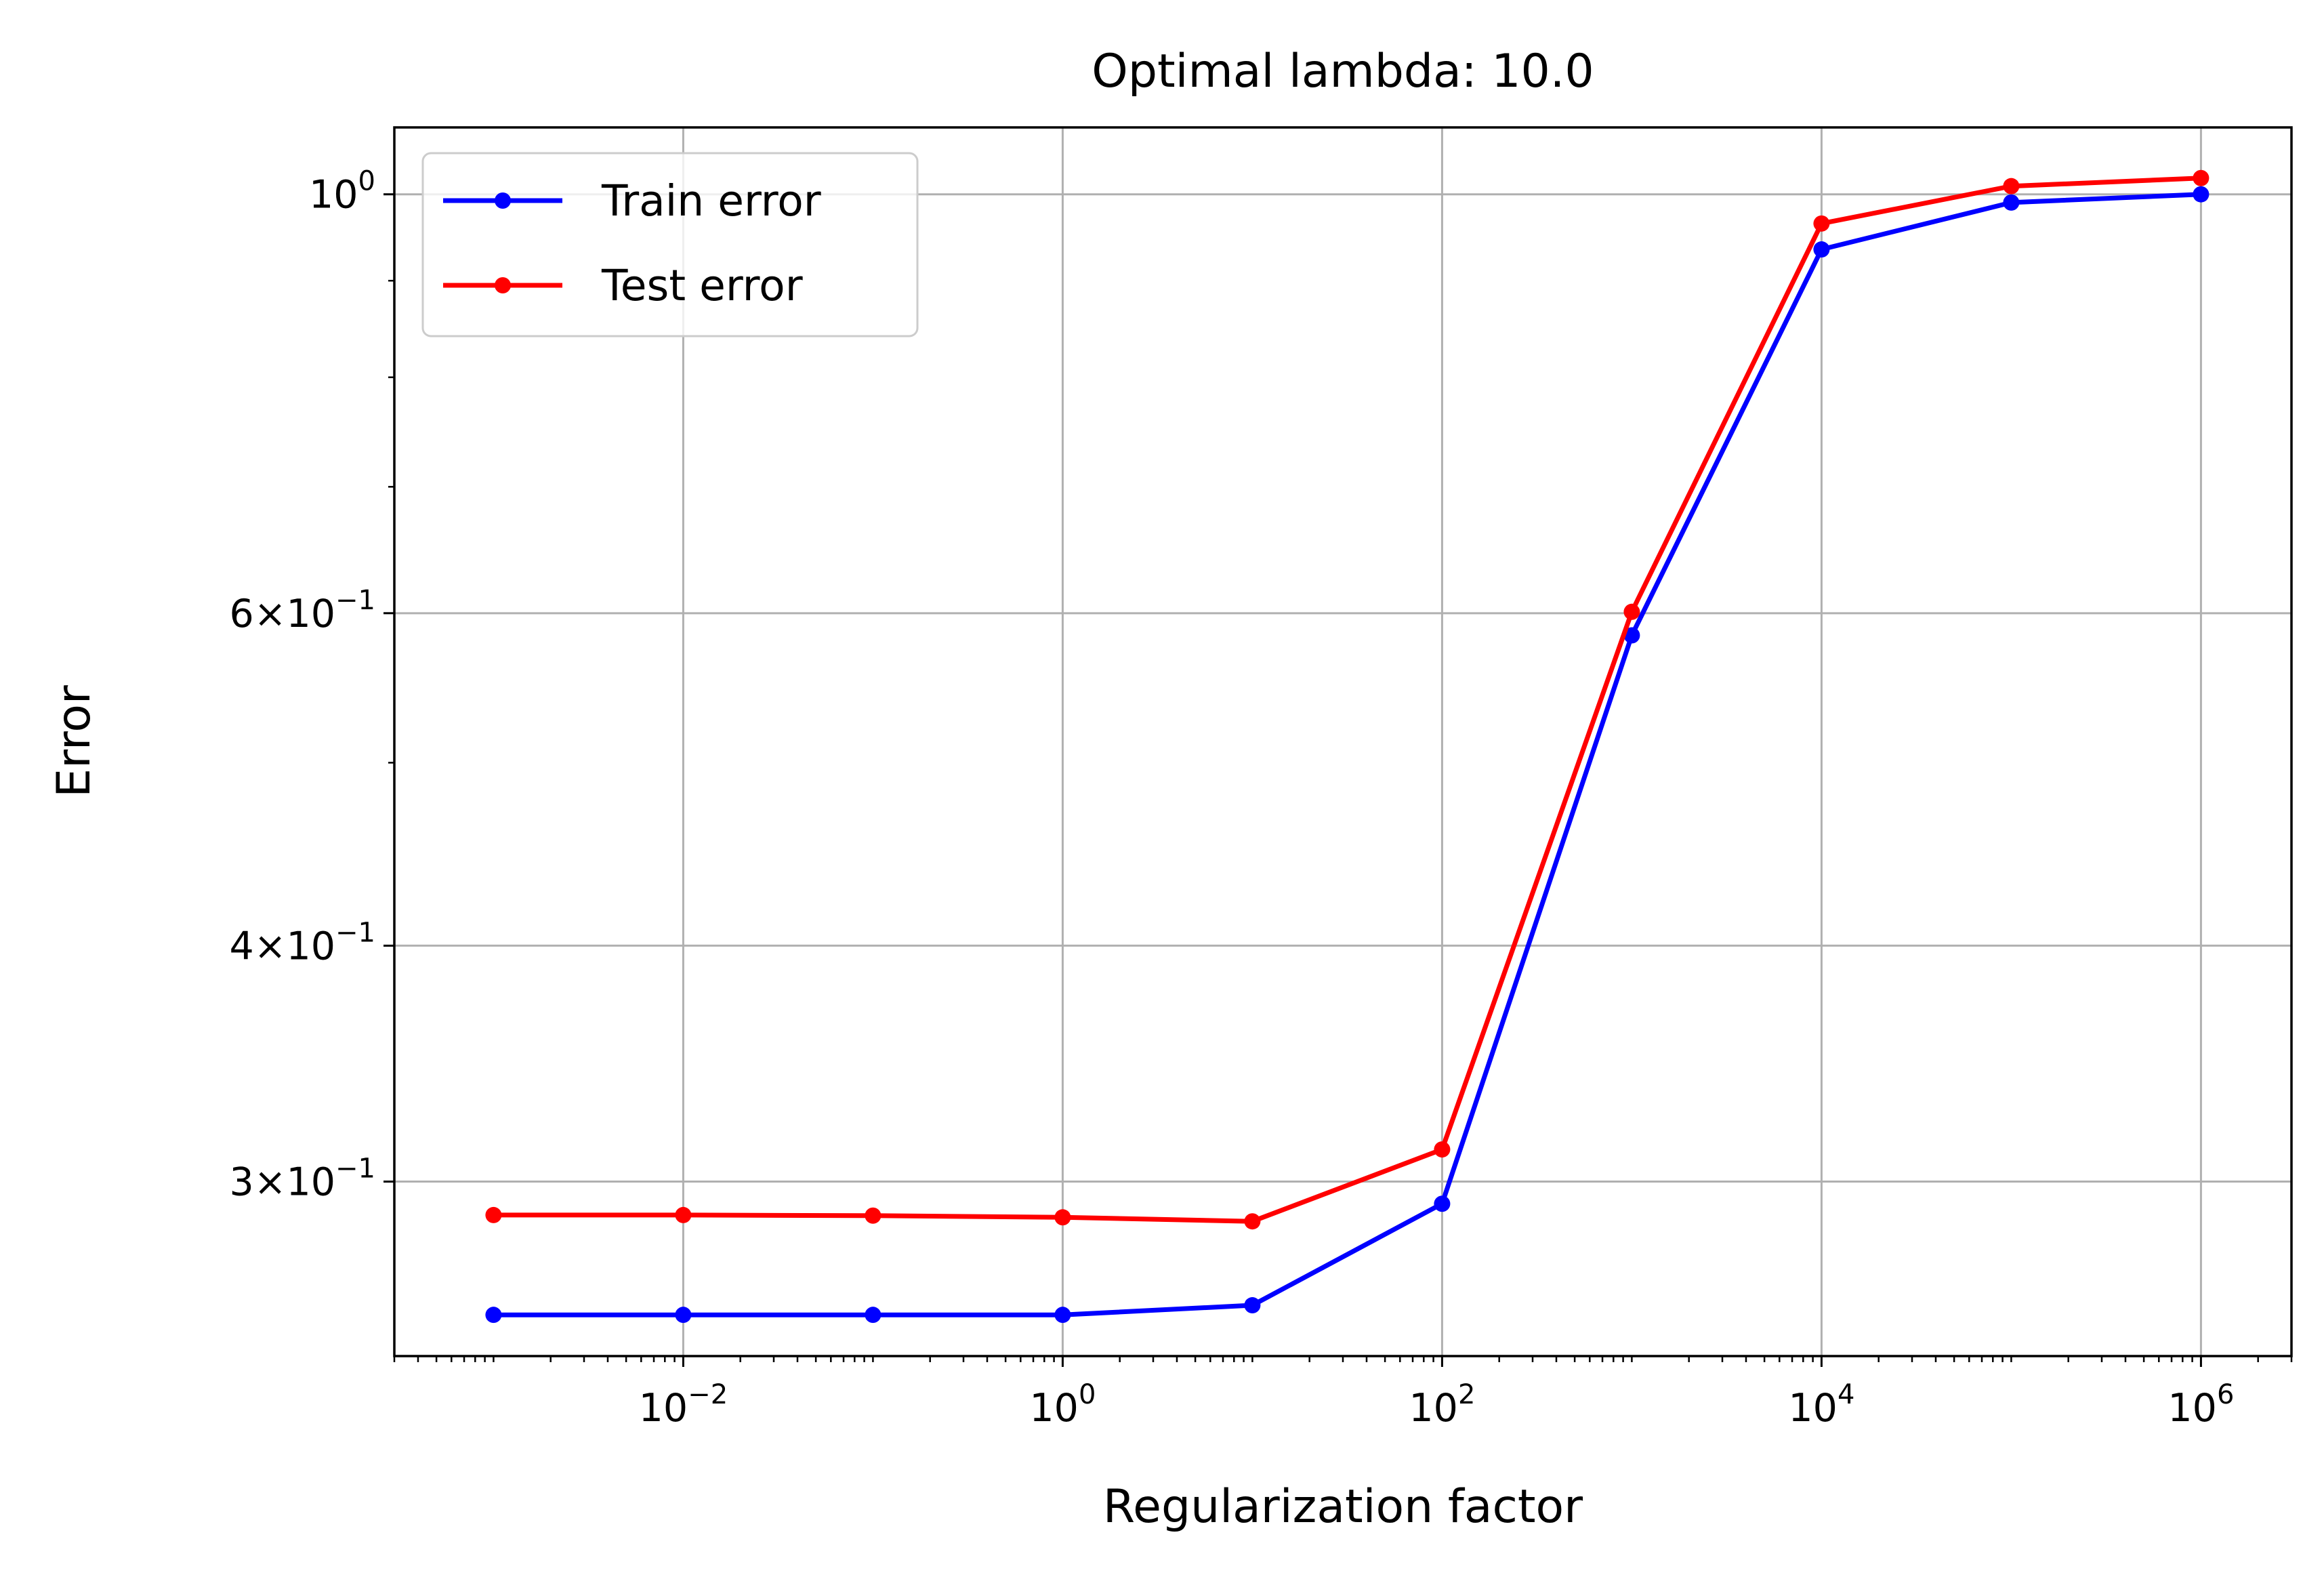  What do you see at coordinates (503, 285) in the screenshot?
I see `legend-marker-test` at bounding box center [503, 285].